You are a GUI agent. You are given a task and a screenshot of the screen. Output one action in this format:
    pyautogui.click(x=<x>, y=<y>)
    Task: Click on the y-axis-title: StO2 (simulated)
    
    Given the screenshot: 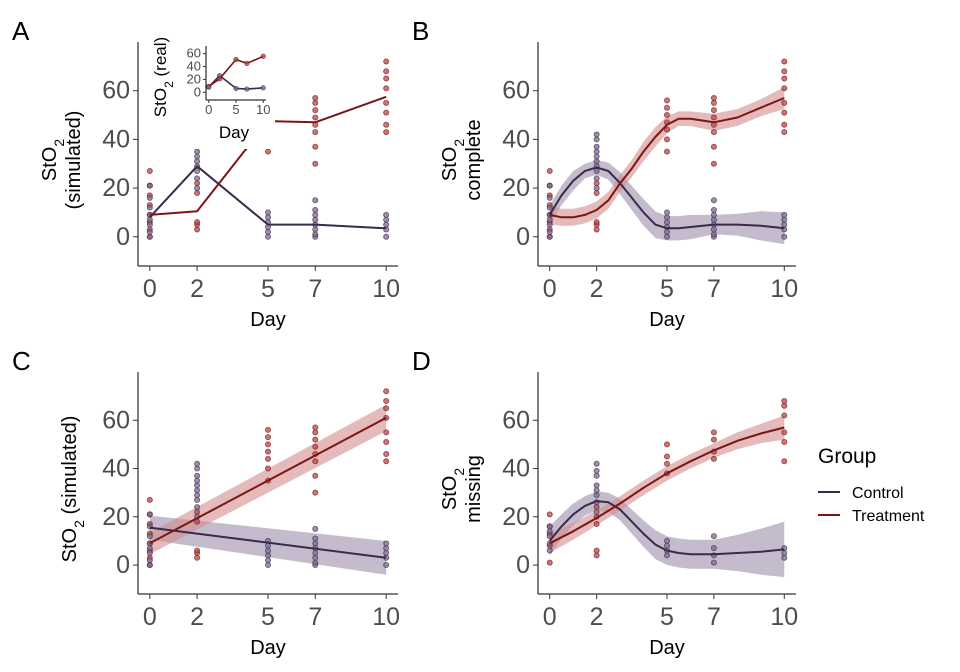 What is the action you would take?
    pyautogui.click(x=73, y=489)
    